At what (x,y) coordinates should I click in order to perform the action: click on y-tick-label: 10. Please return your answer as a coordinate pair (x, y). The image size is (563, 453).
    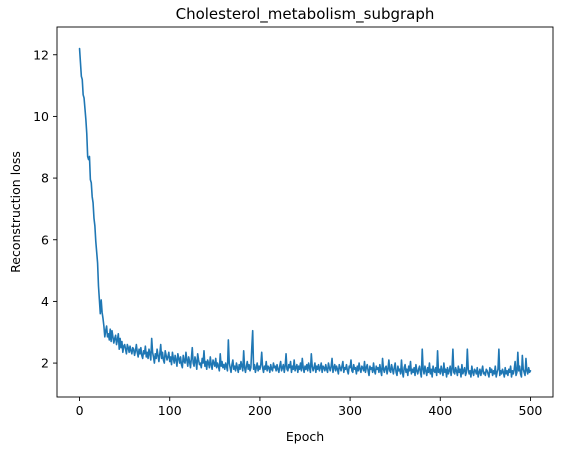
    Looking at the image, I should click on (41, 116).